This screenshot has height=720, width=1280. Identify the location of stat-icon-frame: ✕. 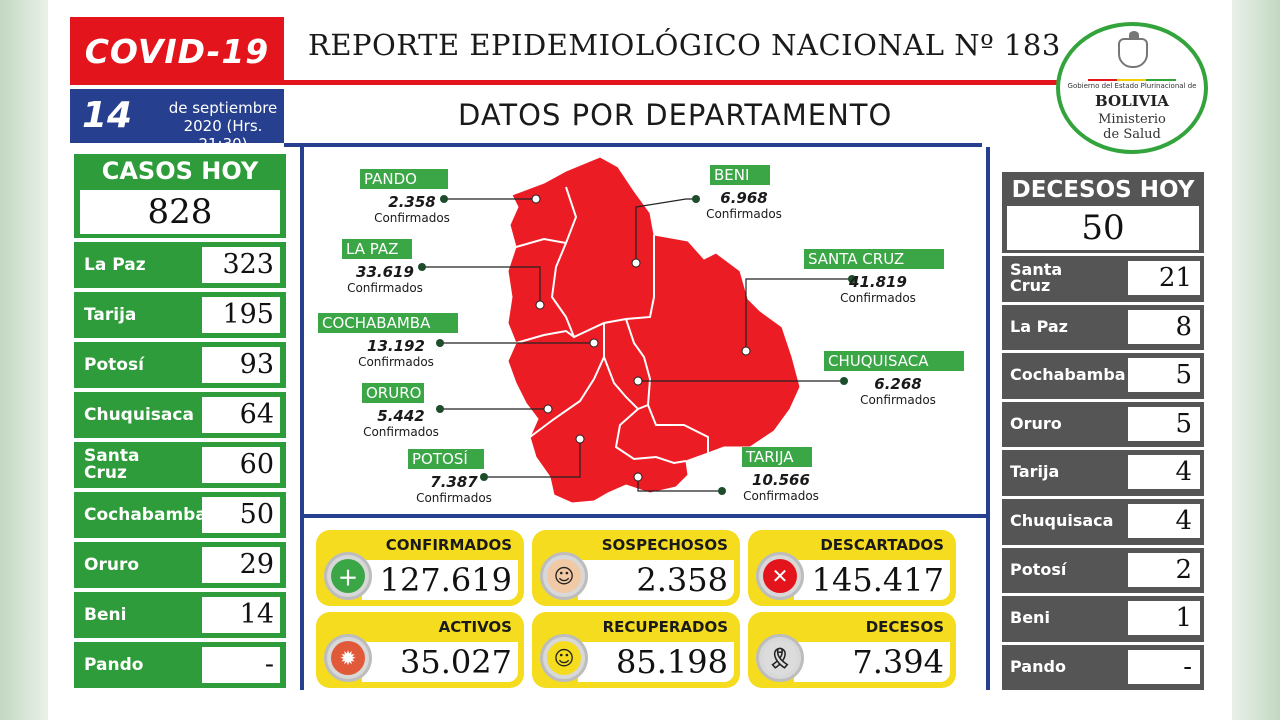
(780, 576).